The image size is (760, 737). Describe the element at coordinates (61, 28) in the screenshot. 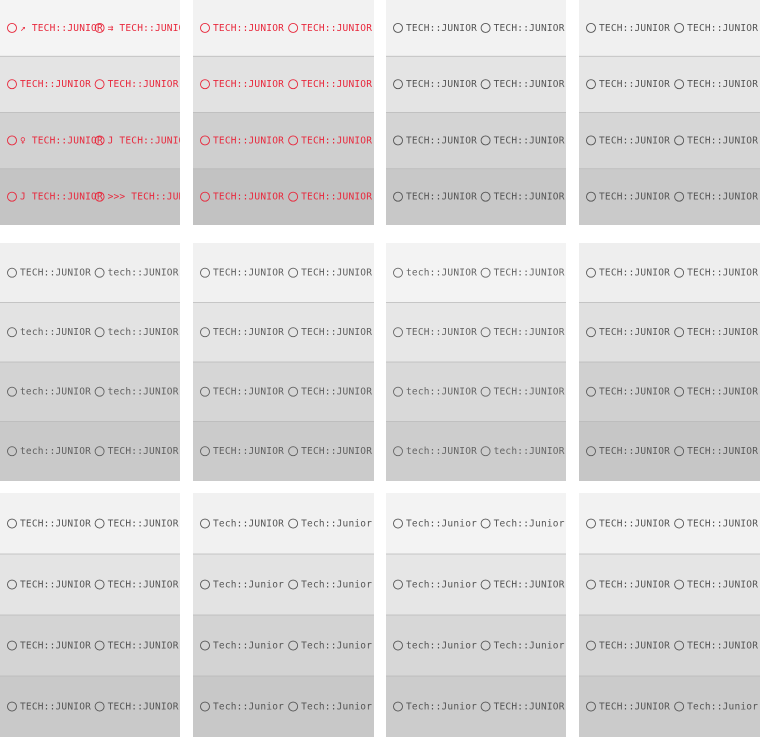

I see `handwritten-wordmark: ↗ TECH::JUNIOR` at that location.